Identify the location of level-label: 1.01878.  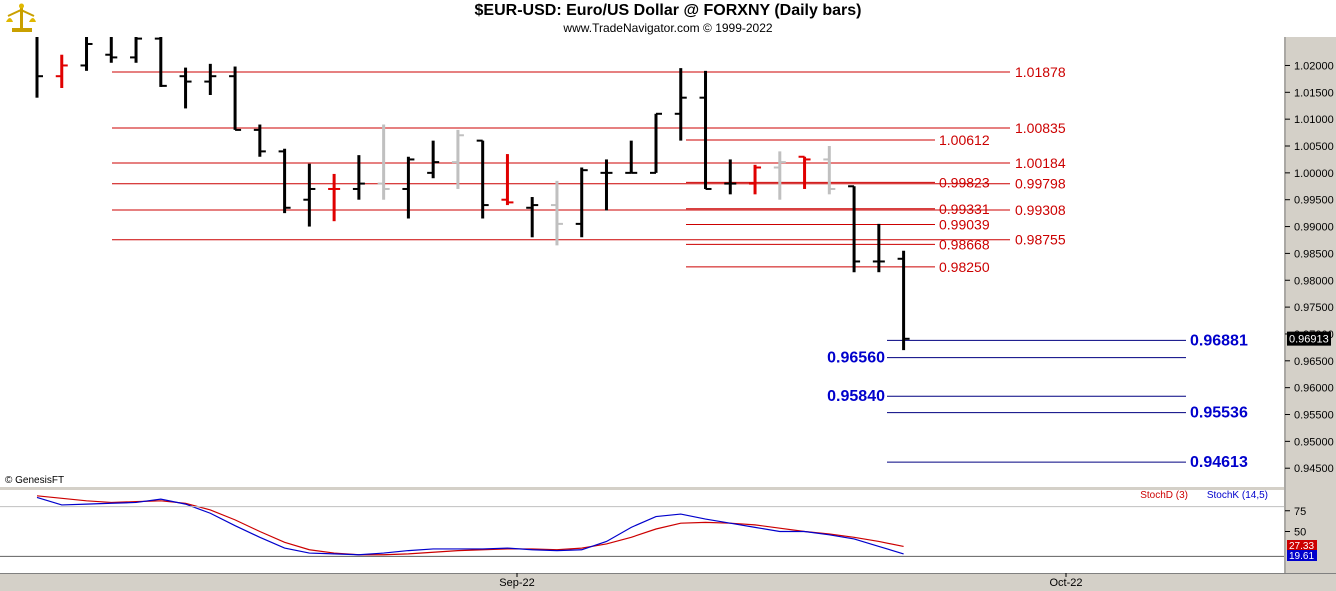
(1040, 72).